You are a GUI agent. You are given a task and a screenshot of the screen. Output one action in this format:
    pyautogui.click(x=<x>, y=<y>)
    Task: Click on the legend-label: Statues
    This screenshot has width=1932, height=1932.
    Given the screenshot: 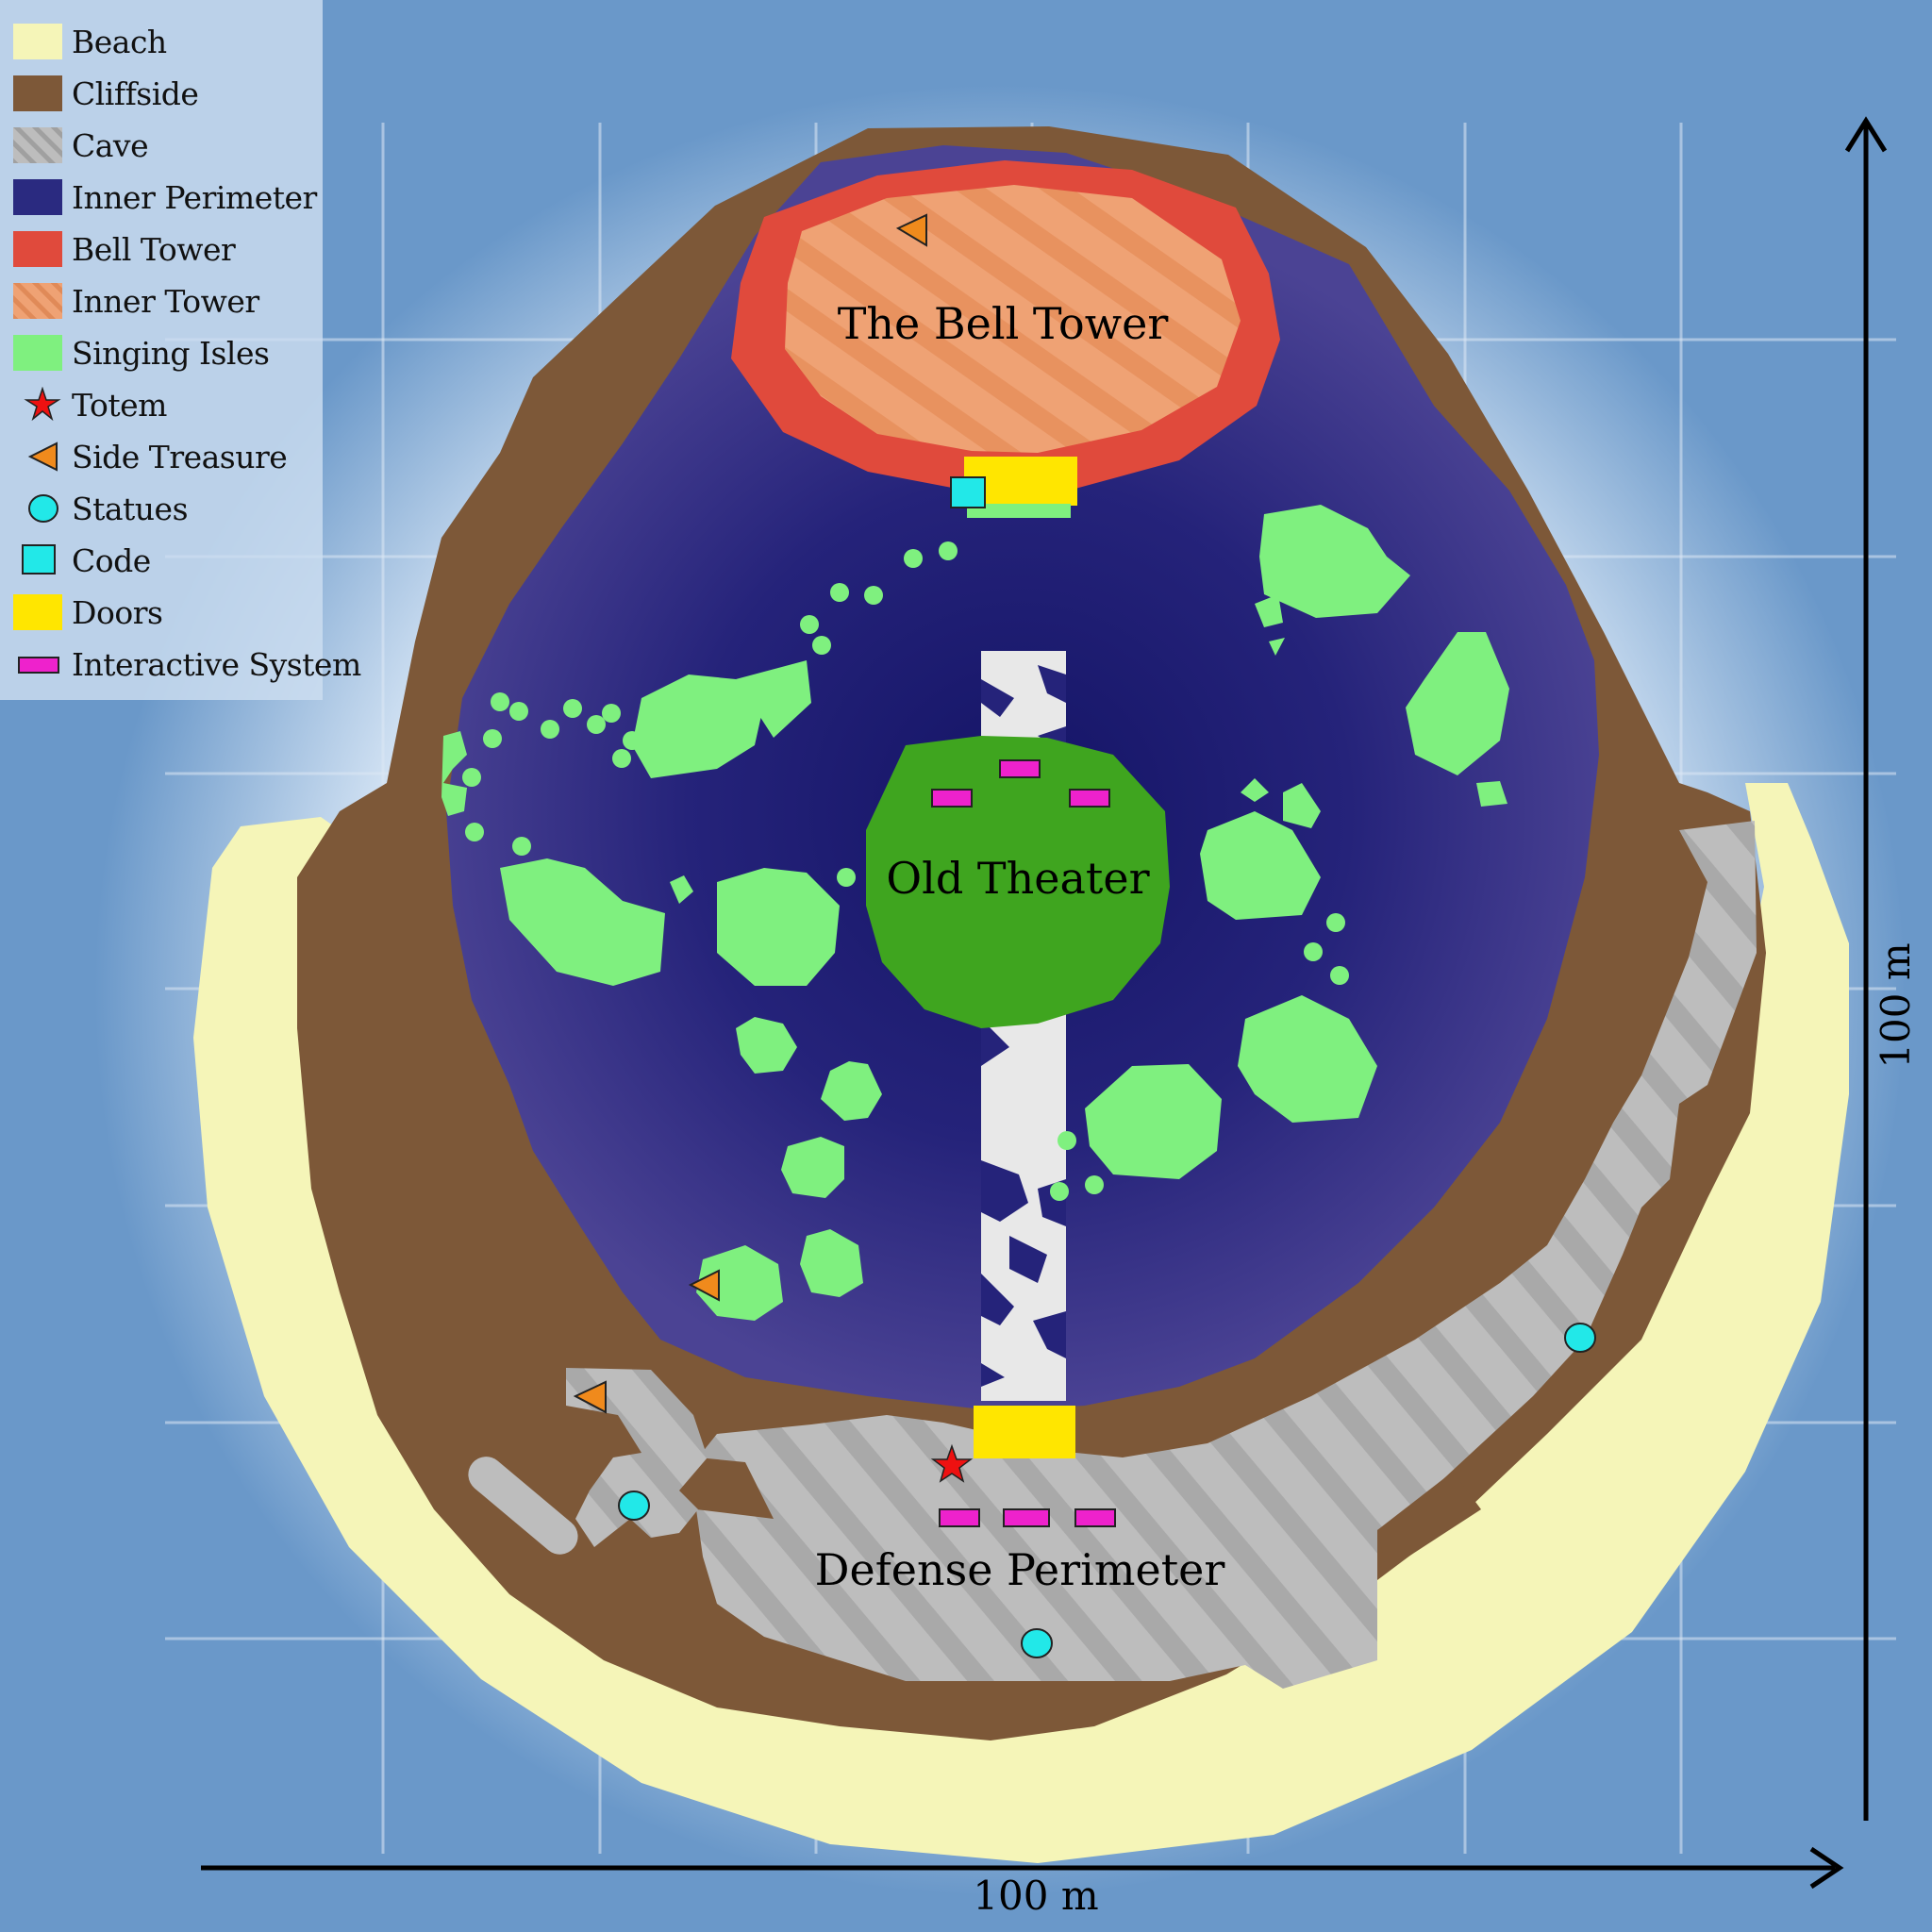 What is the action you would take?
    pyautogui.click(x=130, y=508)
    